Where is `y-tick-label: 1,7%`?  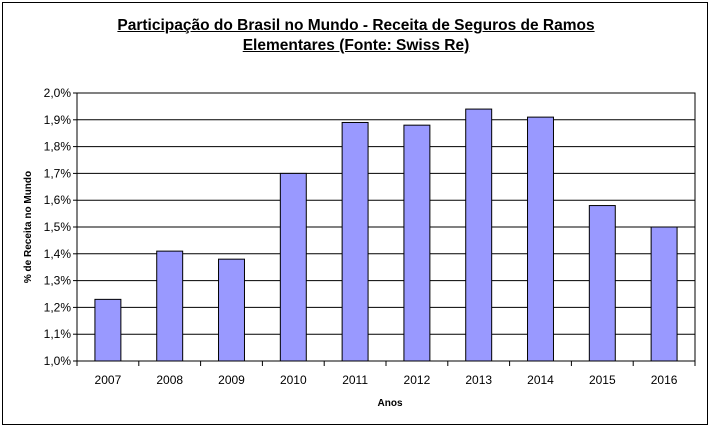 y-tick-label: 1,7% is located at coordinates (58, 173).